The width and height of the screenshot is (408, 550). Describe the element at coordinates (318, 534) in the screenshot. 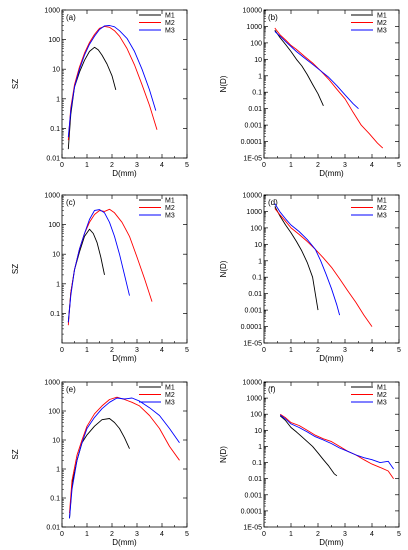

I see `panel-f-xtick-label: 2` at that location.